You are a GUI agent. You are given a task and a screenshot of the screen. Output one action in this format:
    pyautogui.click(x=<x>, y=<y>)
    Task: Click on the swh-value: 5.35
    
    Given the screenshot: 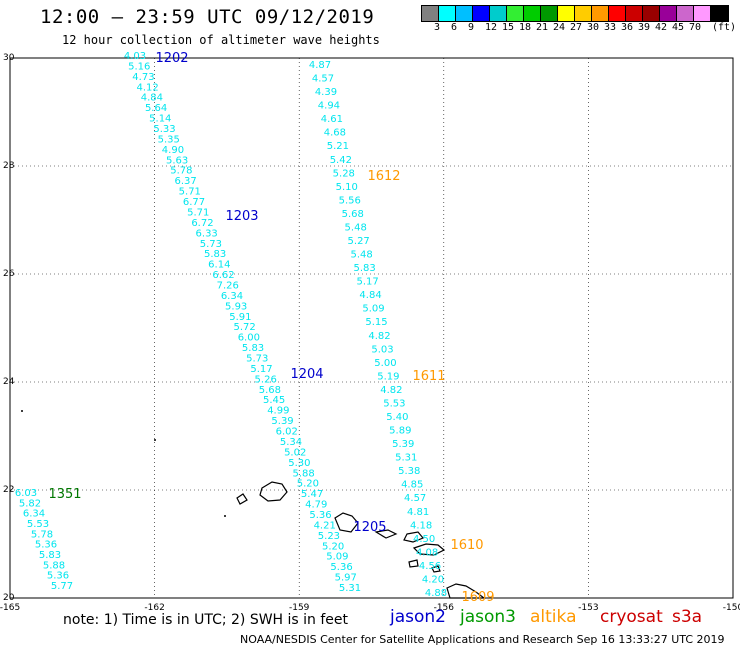 What is the action you would take?
    pyautogui.click(x=169, y=139)
    